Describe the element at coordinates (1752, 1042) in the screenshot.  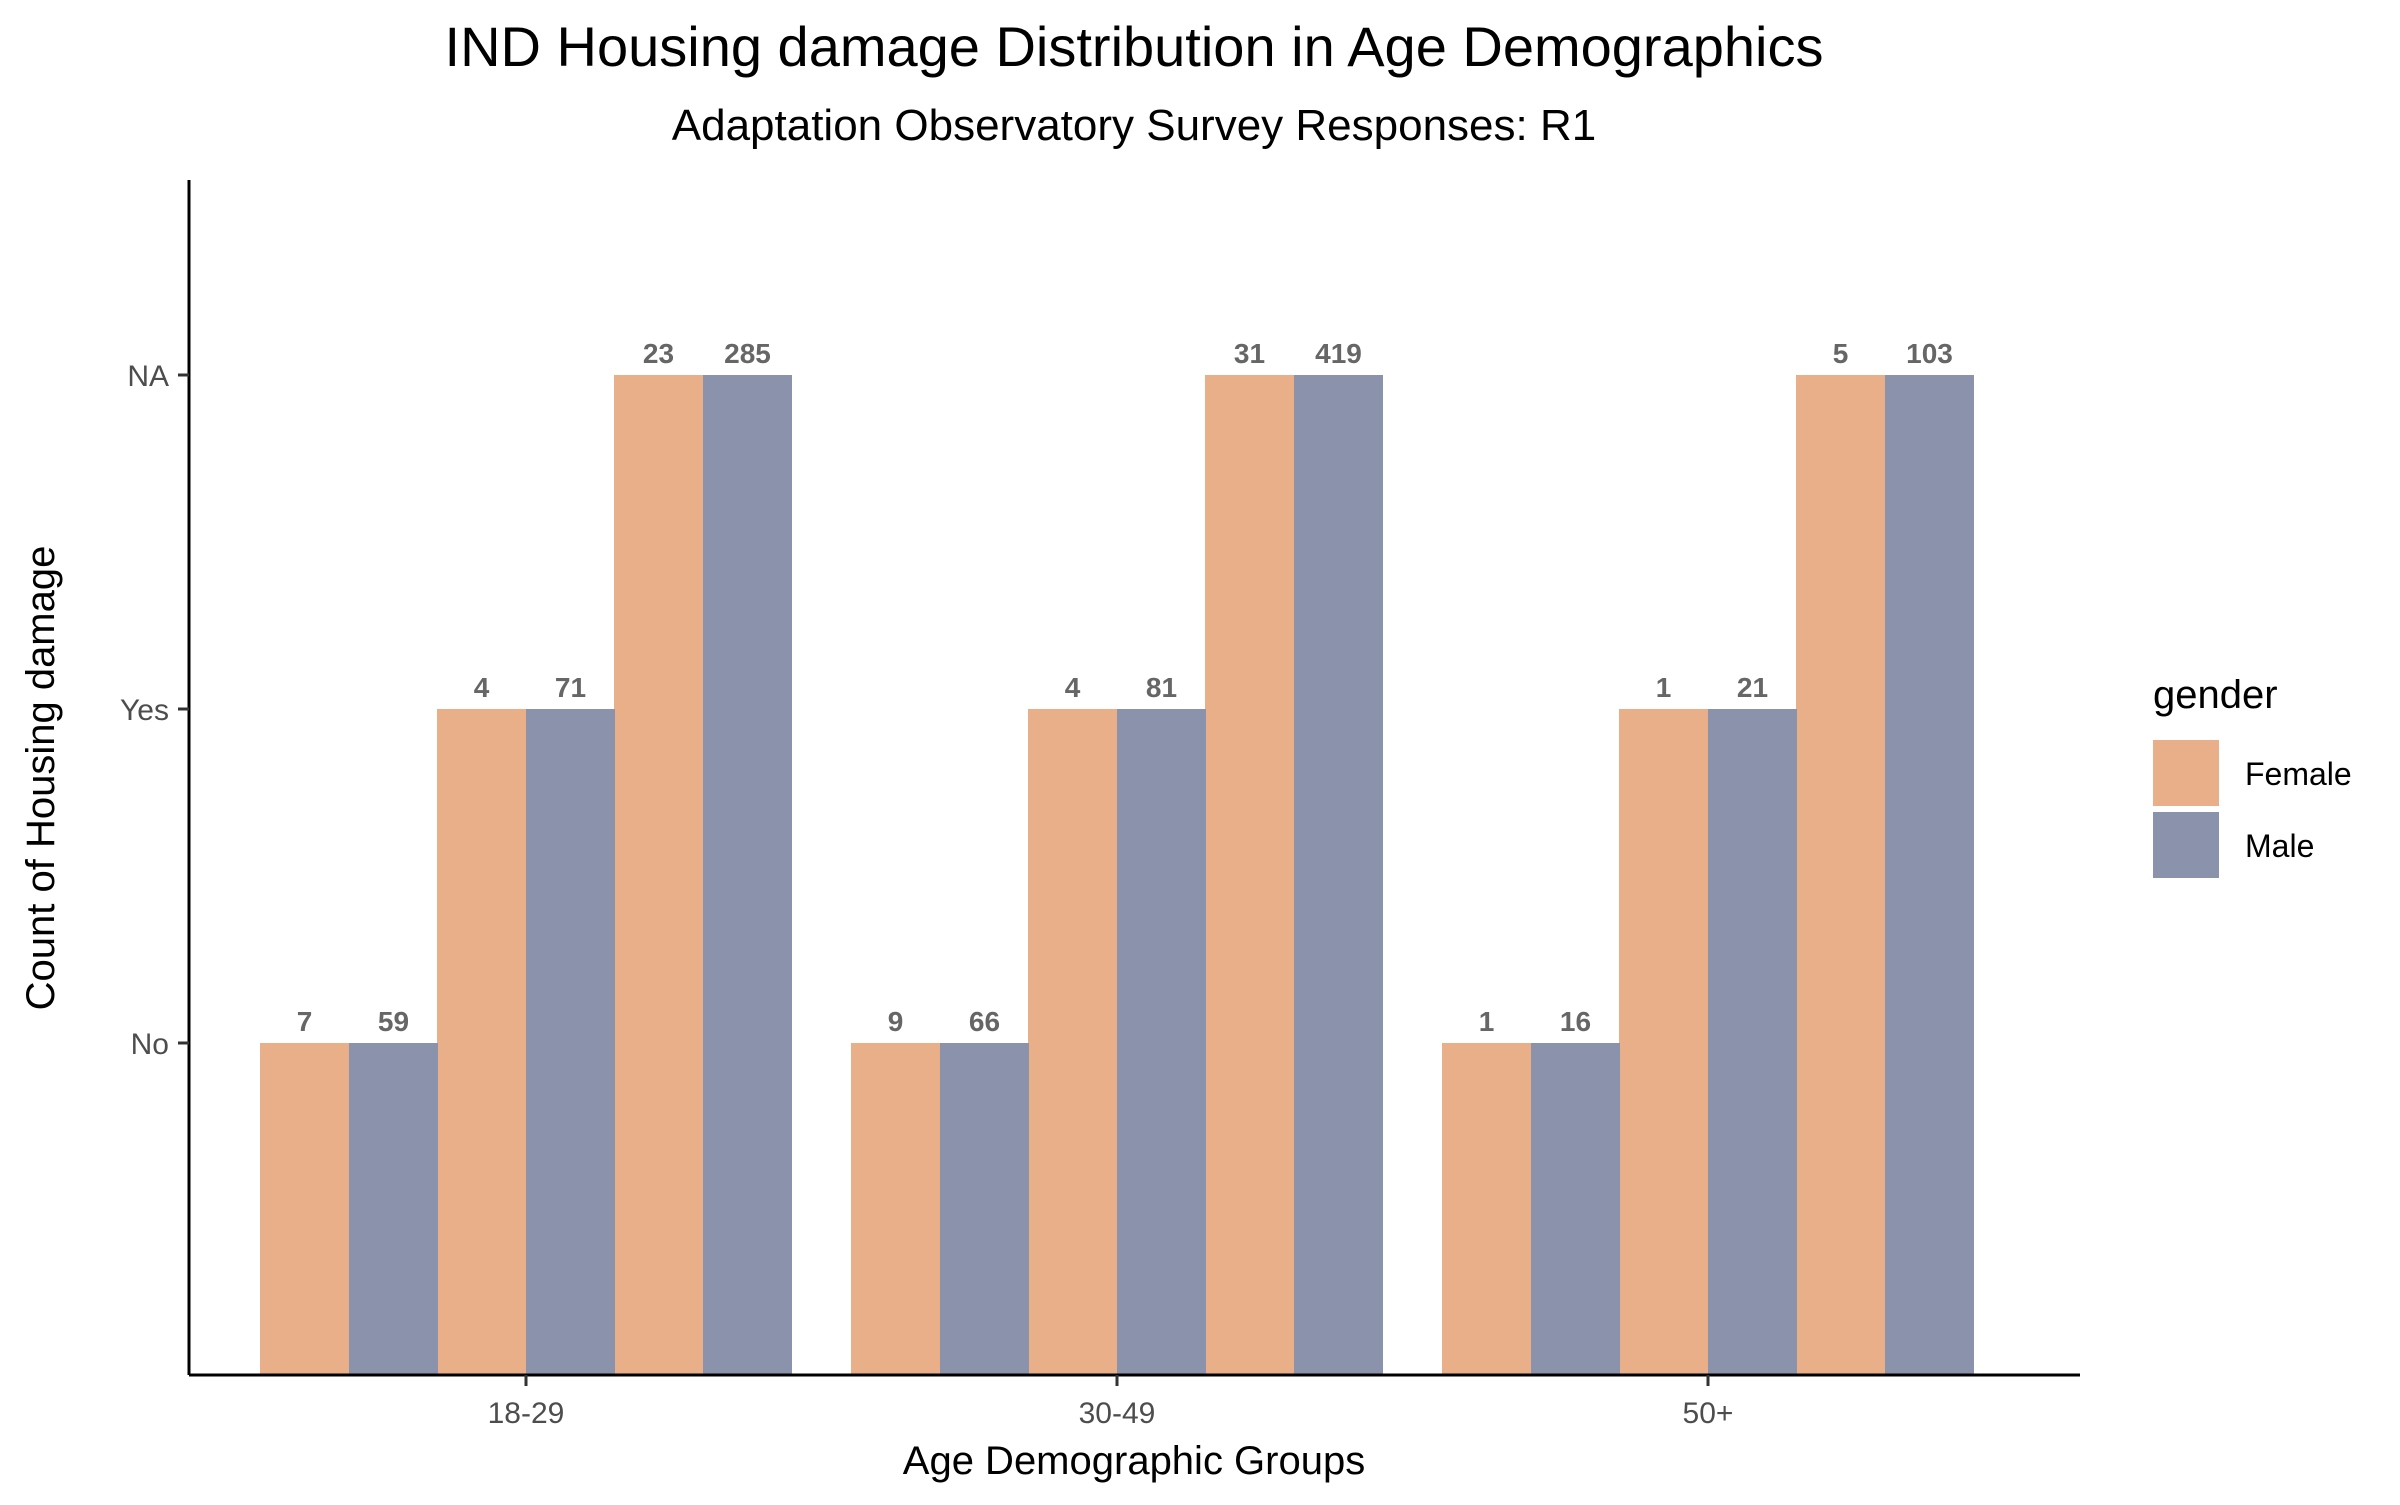
I see `bar-male-50-yes` at that location.